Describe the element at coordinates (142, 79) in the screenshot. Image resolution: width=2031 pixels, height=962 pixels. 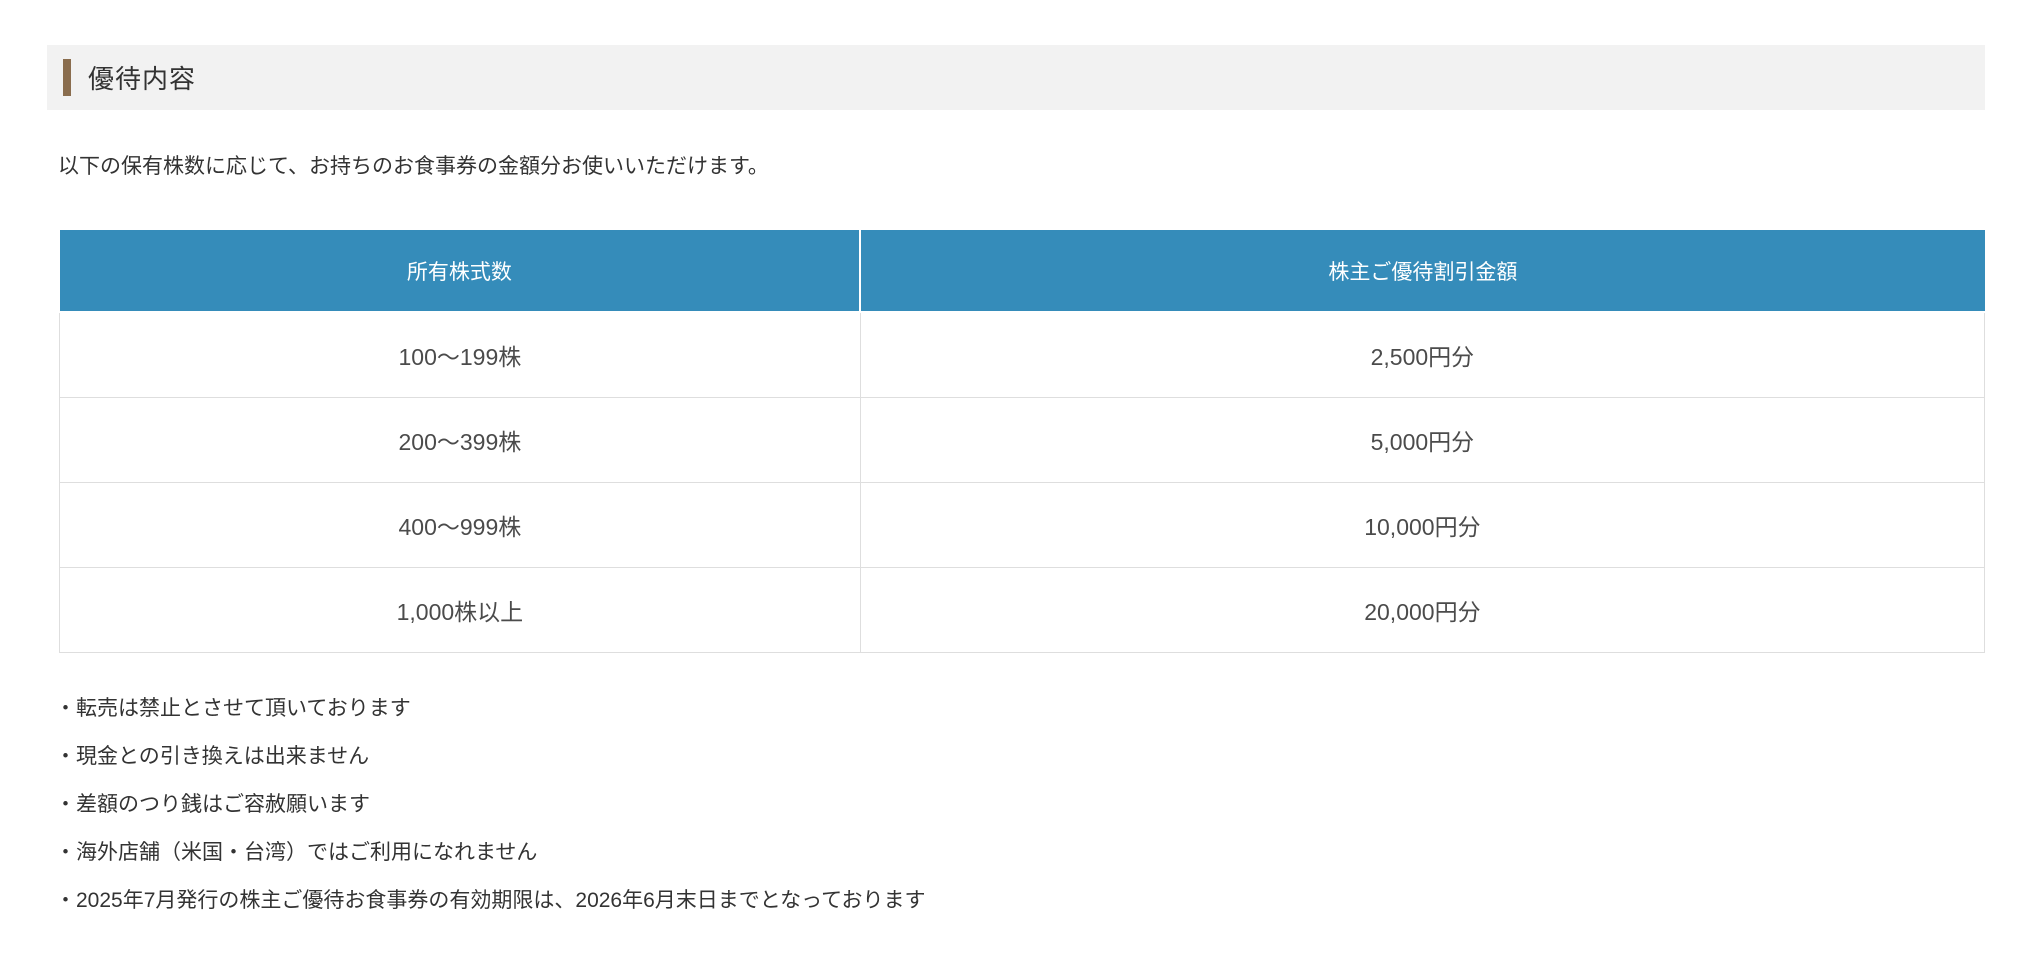
I see `page-title: 優待内容` at that location.